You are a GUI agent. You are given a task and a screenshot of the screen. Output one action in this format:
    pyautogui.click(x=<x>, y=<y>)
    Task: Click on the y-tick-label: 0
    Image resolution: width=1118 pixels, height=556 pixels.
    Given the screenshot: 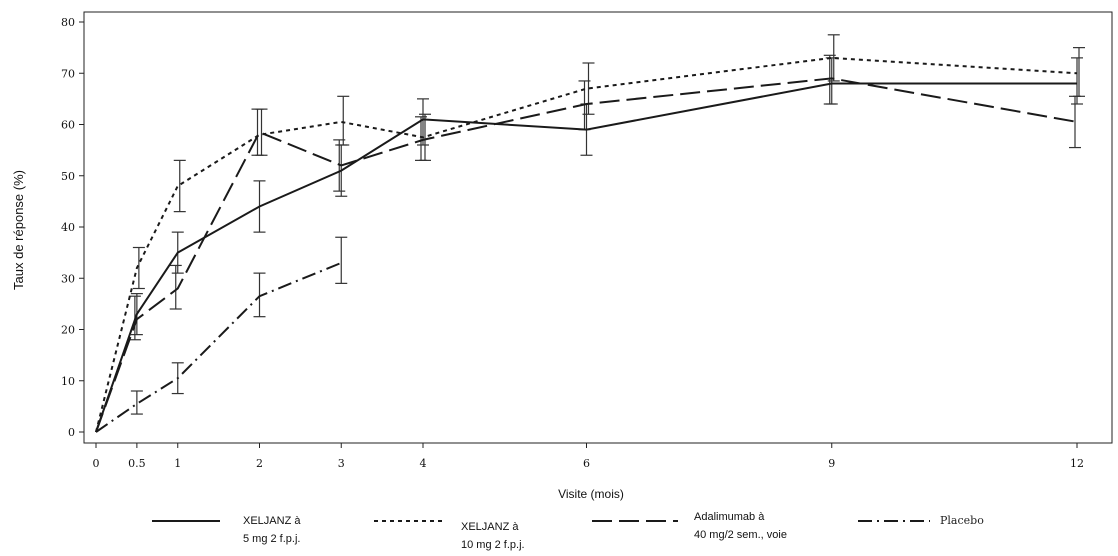 What is the action you would take?
    pyautogui.click(x=71, y=432)
    